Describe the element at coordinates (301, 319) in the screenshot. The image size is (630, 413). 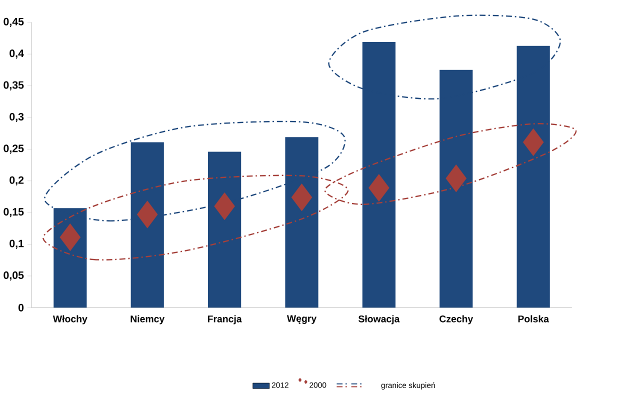
I see `x-tick-label: Węgry` at that location.